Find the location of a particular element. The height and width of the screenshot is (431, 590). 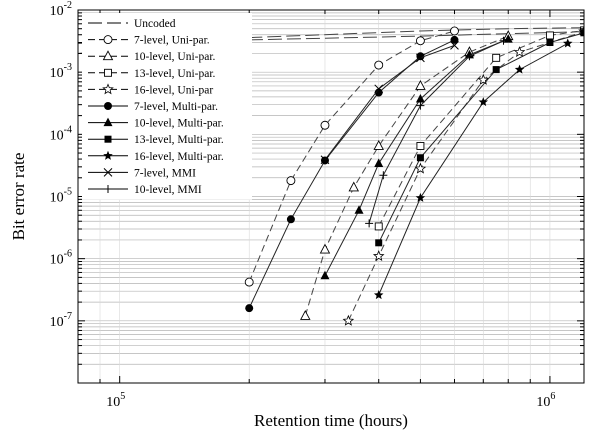

legend-label: 16-level, Multi-par. is located at coordinates (179, 157).